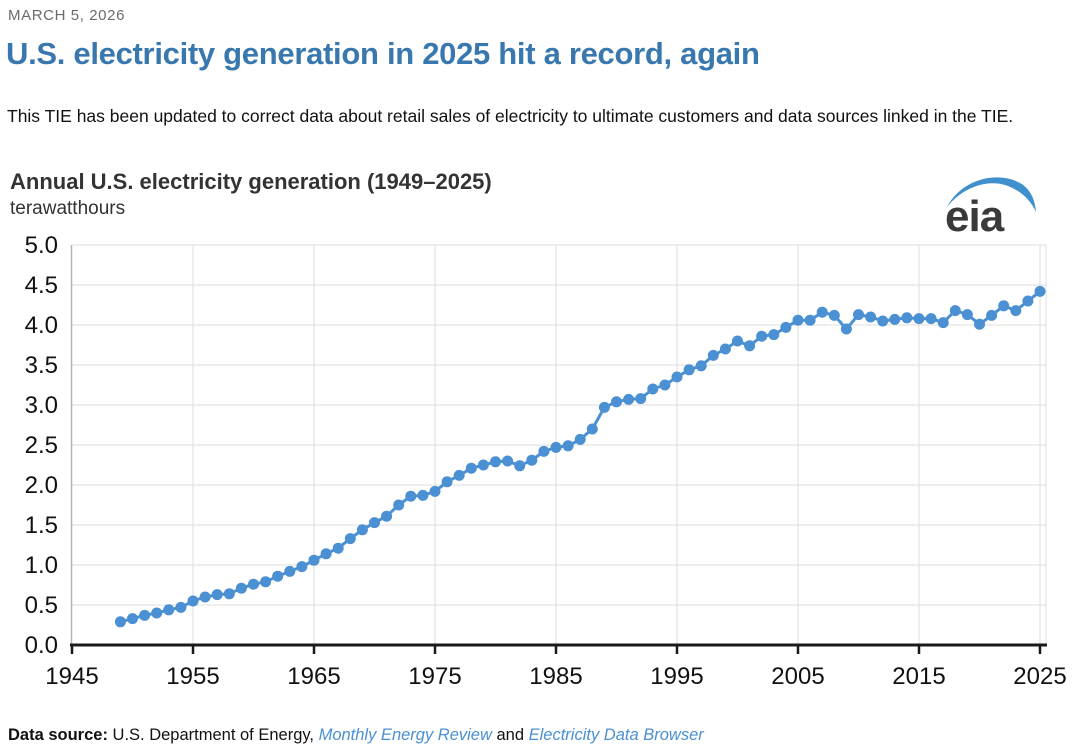  Describe the element at coordinates (41, 565) in the screenshot. I see `y-tick-label: 1.0` at that location.